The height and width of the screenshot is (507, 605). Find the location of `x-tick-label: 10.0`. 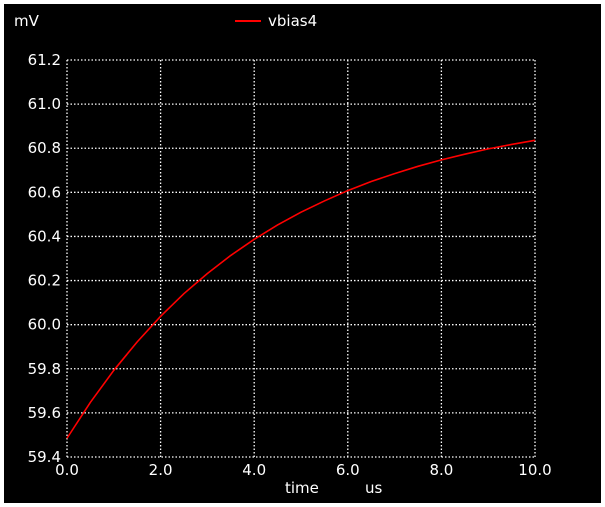

x-tick-label: 10.0 is located at coordinates (534, 470).